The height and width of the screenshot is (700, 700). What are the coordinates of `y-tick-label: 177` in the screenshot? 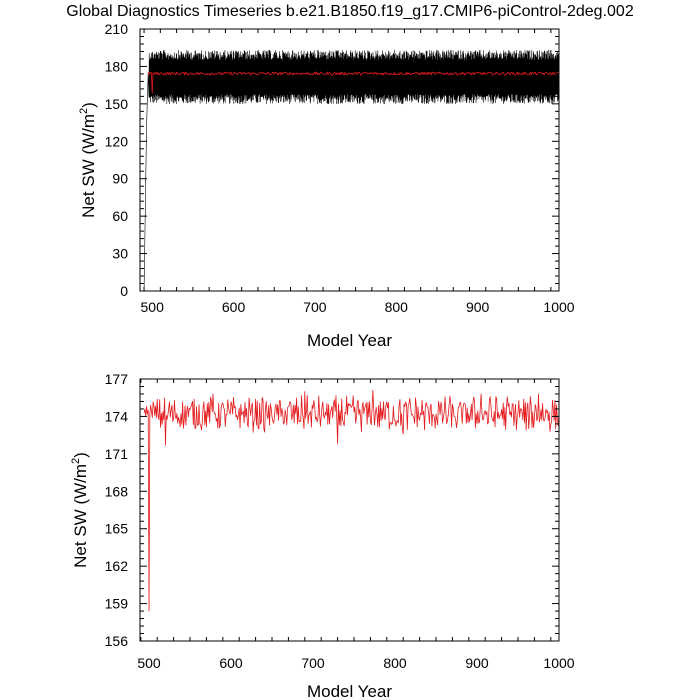 It's located at (117, 379).